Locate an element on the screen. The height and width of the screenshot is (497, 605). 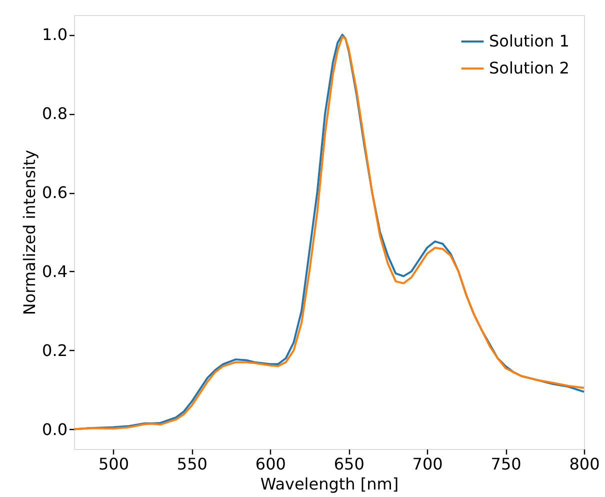
x-tick-label: 600 is located at coordinates (270, 464).